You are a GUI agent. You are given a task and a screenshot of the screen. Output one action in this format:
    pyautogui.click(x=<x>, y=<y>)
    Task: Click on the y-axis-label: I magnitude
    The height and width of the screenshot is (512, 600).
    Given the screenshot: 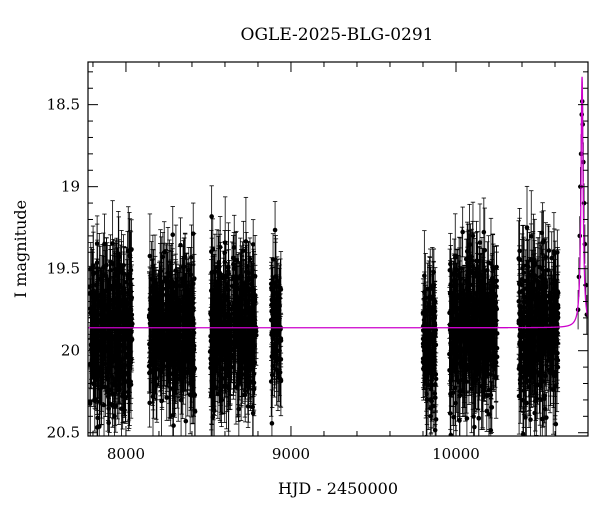 What is the action you would take?
    pyautogui.click(x=20, y=249)
    